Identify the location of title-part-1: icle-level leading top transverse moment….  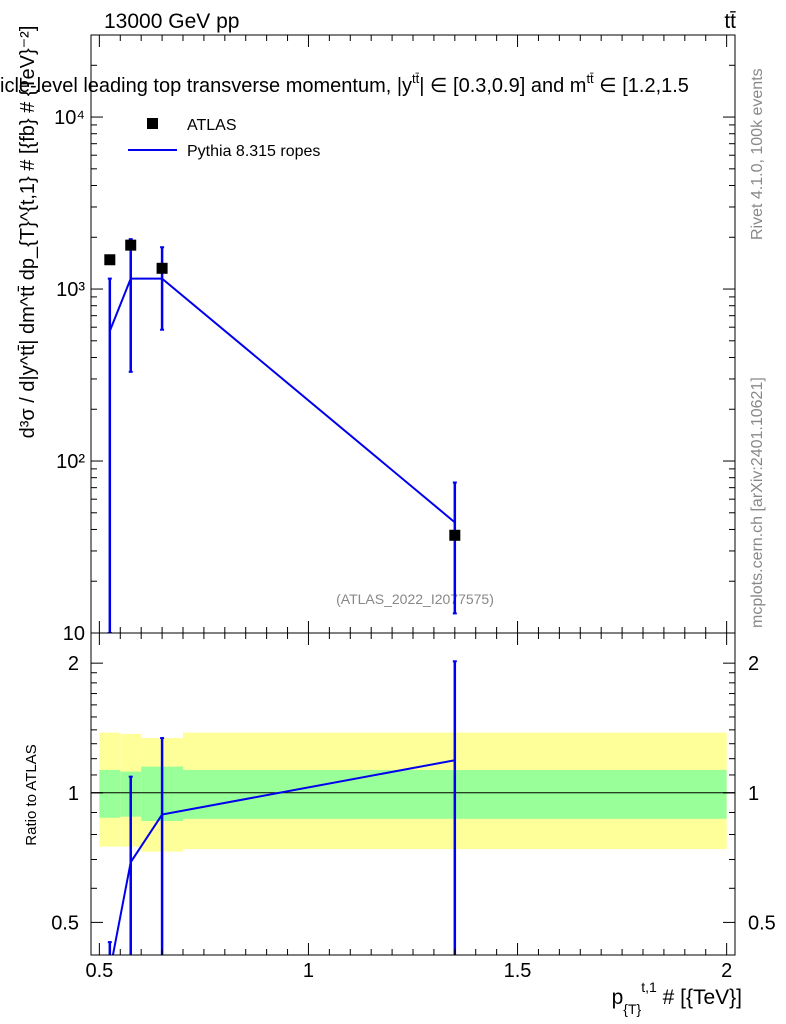
(206, 86).